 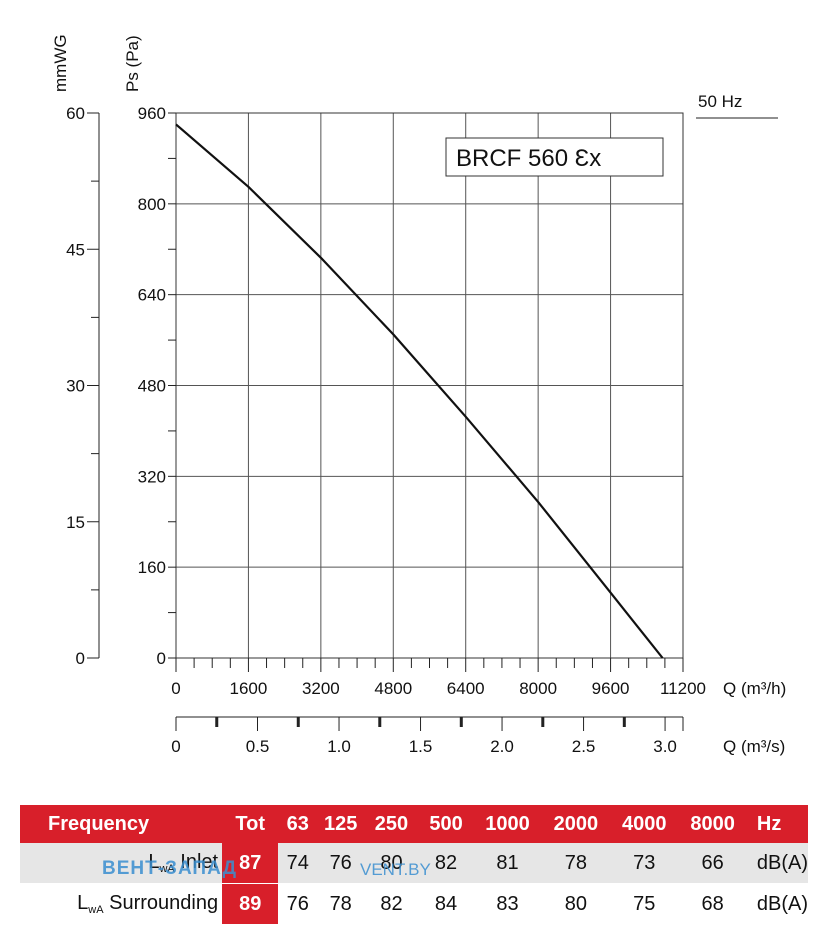 I want to click on y-tick-label: 960, so click(x=152, y=113).